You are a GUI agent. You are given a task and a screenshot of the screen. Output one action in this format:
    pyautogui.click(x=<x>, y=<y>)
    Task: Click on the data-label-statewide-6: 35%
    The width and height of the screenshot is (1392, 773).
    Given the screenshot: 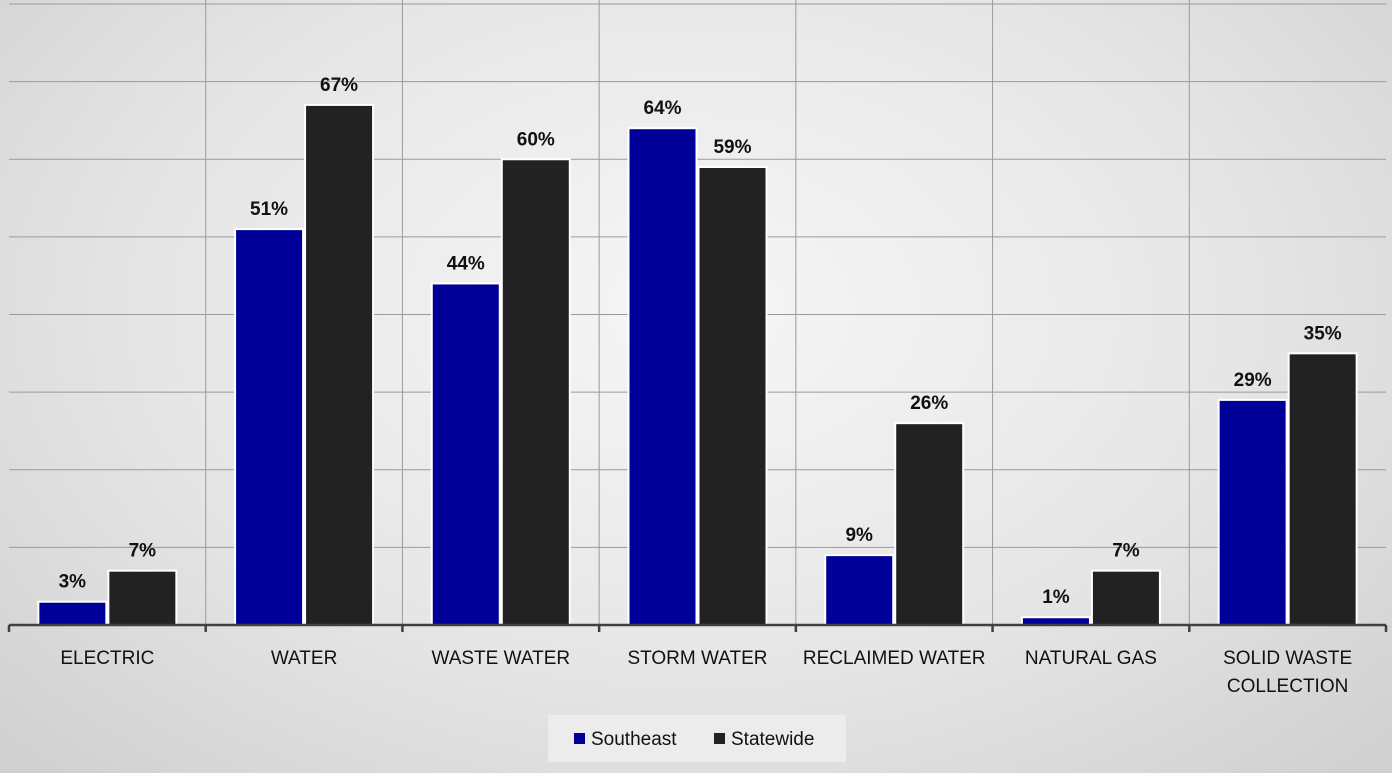 What is the action you would take?
    pyautogui.click(x=1323, y=333)
    